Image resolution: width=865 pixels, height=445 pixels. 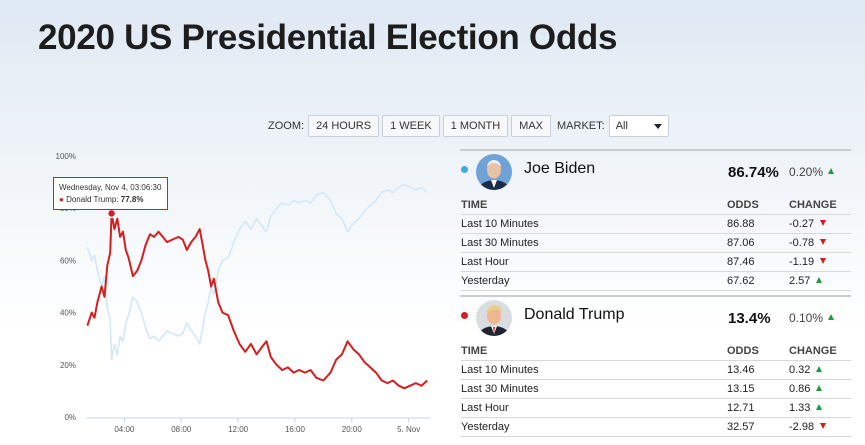 What do you see at coordinates (741, 370) in the screenshot?
I see `row-odds: 13.46` at bounding box center [741, 370].